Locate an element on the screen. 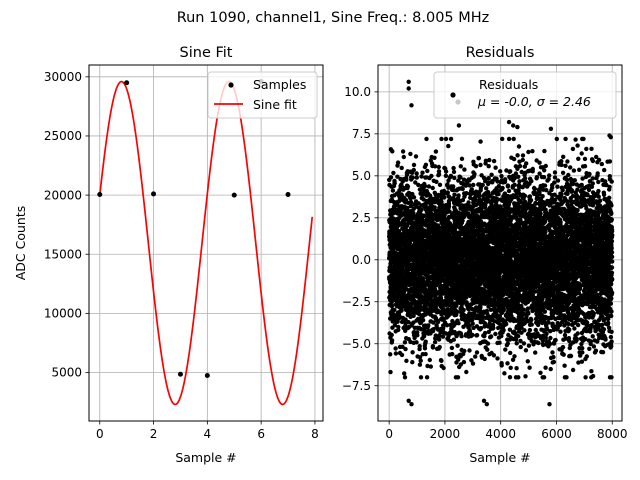  sine-fit-legend-box is located at coordinates (262, 95).